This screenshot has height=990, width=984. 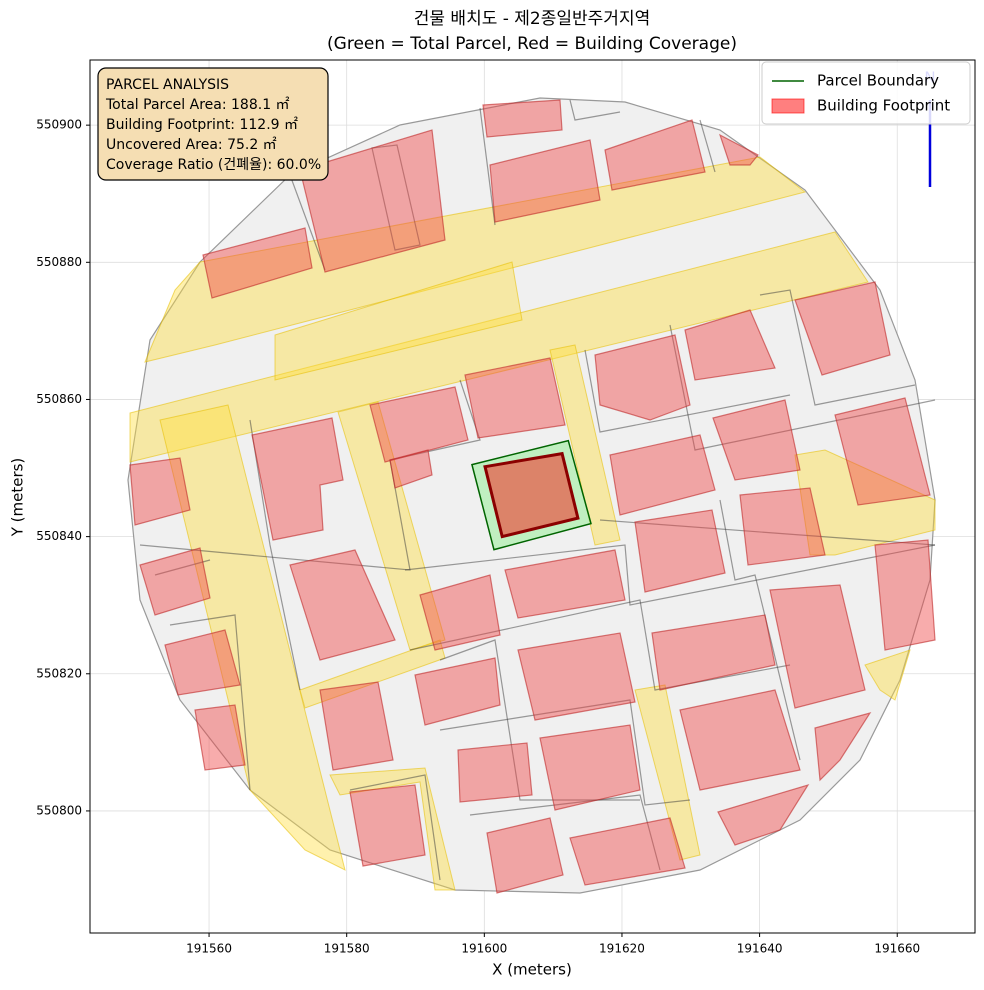 What do you see at coordinates (18, 498) in the screenshot?
I see `y-axis-label: Y (meters)` at bounding box center [18, 498].